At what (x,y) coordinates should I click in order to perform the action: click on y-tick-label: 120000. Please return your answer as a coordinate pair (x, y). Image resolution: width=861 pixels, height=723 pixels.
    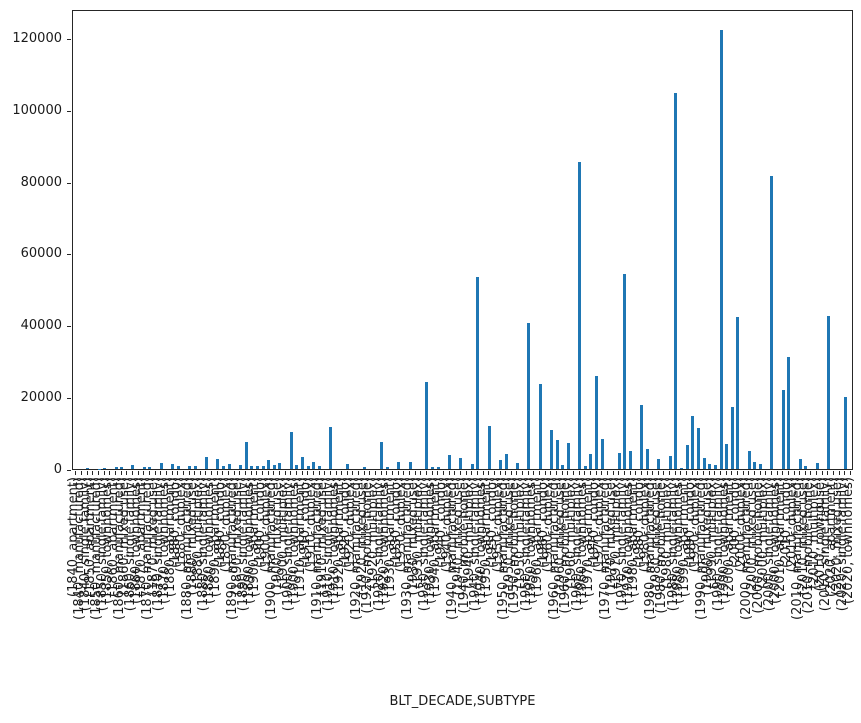
    Looking at the image, I should click on (37, 38).